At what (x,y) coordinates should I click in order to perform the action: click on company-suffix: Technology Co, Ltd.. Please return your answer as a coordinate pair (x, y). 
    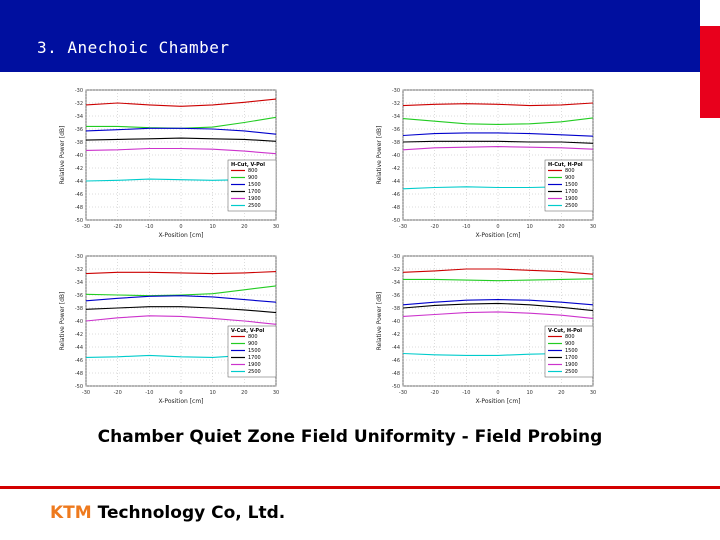
    Looking at the image, I should click on (188, 513).